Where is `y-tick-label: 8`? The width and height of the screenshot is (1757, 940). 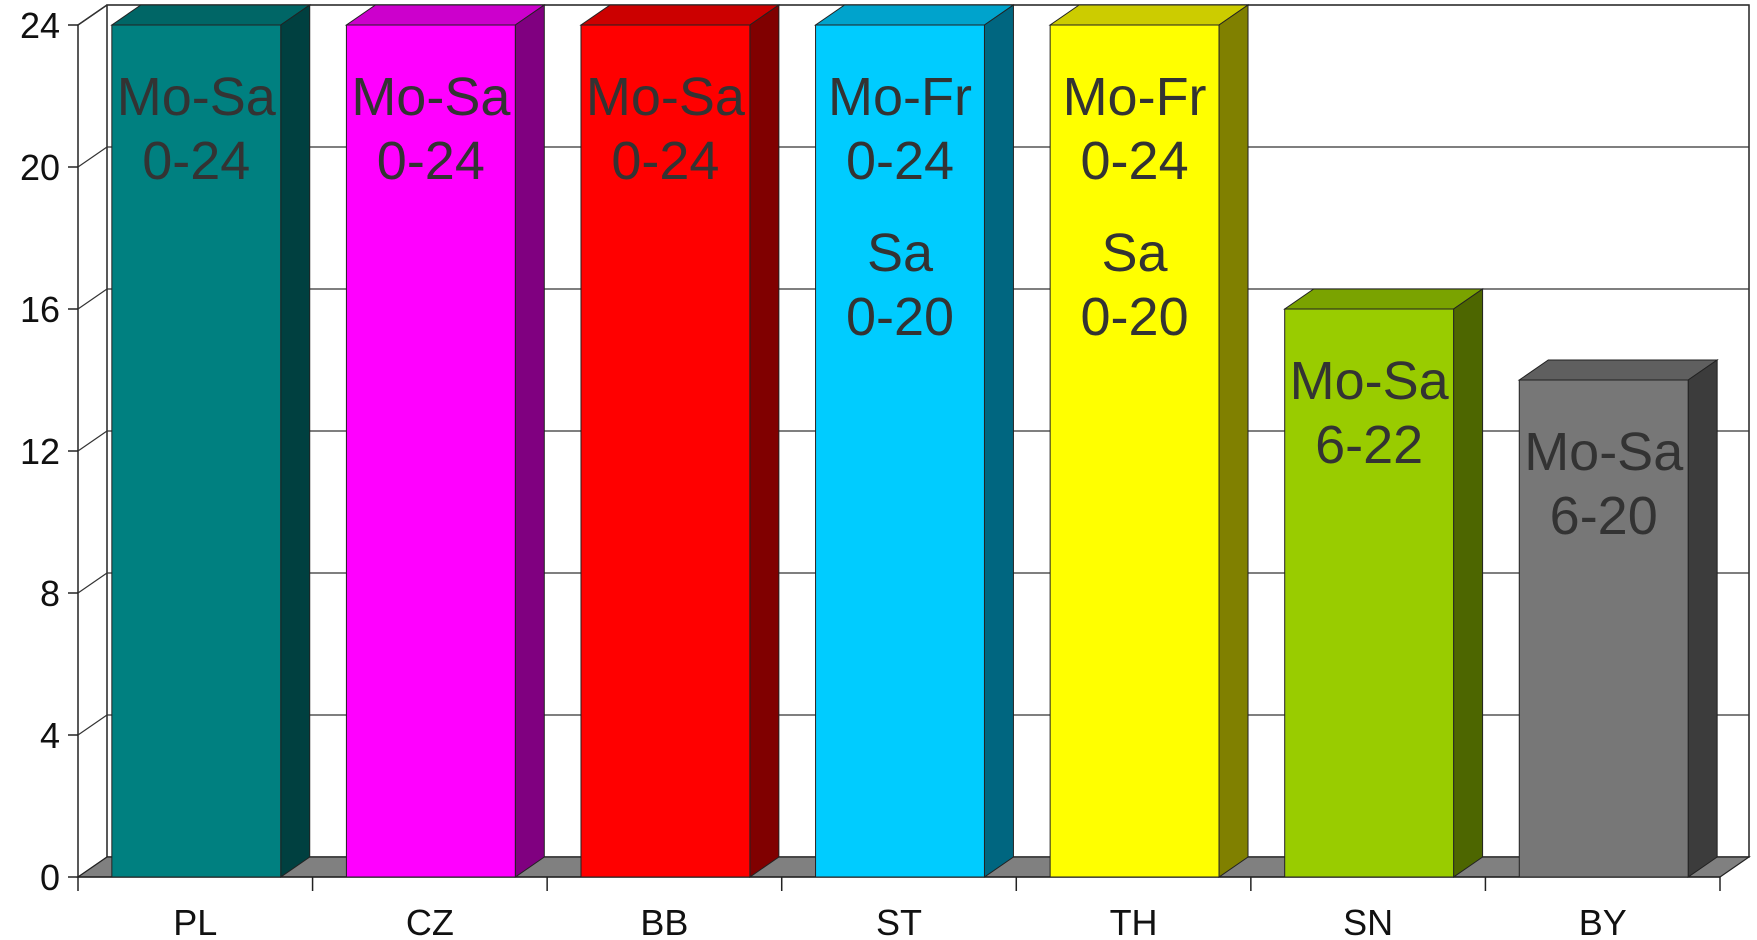 y-tick-label: 8 is located at coordinates (50, 593).